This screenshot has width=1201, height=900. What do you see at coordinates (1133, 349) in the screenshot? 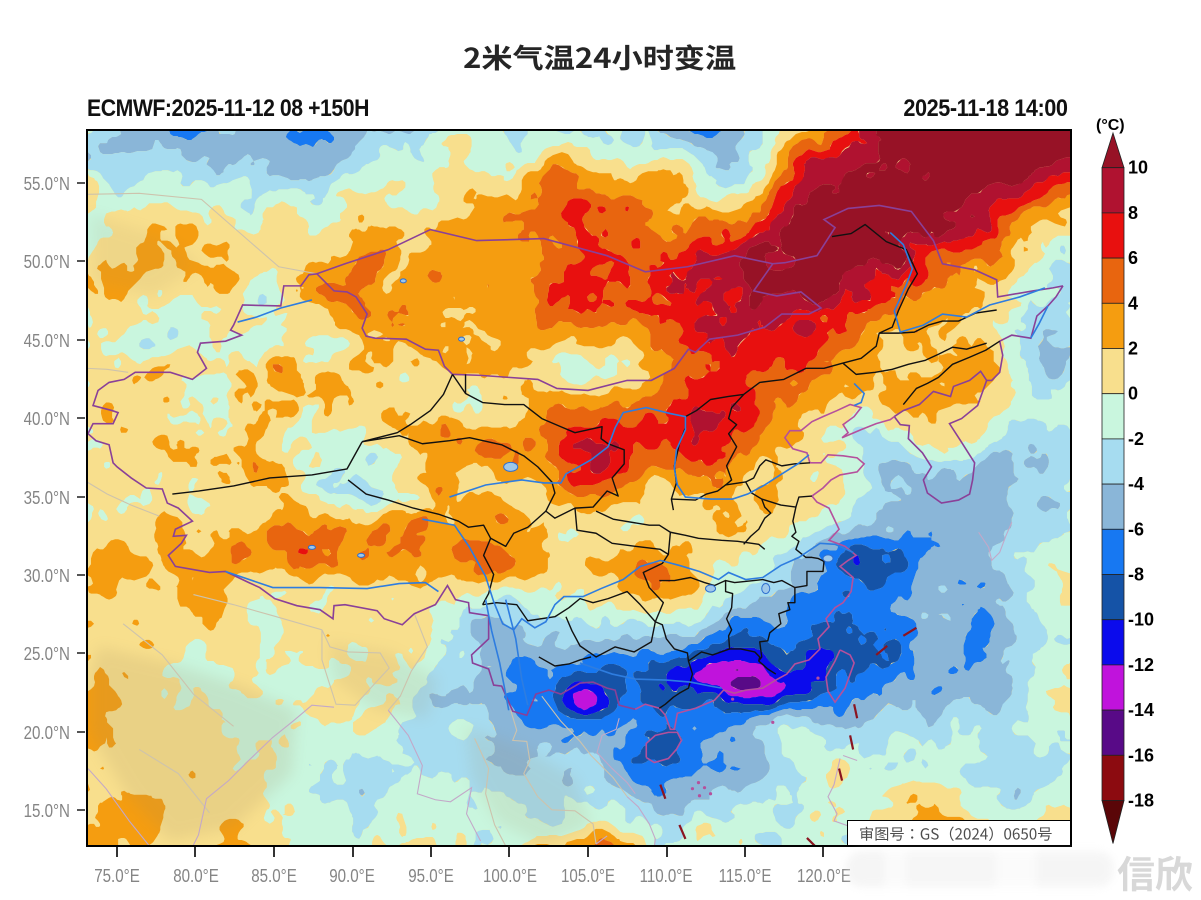
I see `svg-text: 2` at bounding box center [1133, 349].